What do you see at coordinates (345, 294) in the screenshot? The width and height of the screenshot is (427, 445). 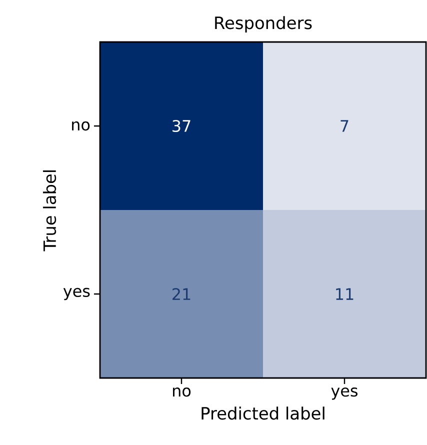 I see `data-label: 11` at bounding box center [345, 294].